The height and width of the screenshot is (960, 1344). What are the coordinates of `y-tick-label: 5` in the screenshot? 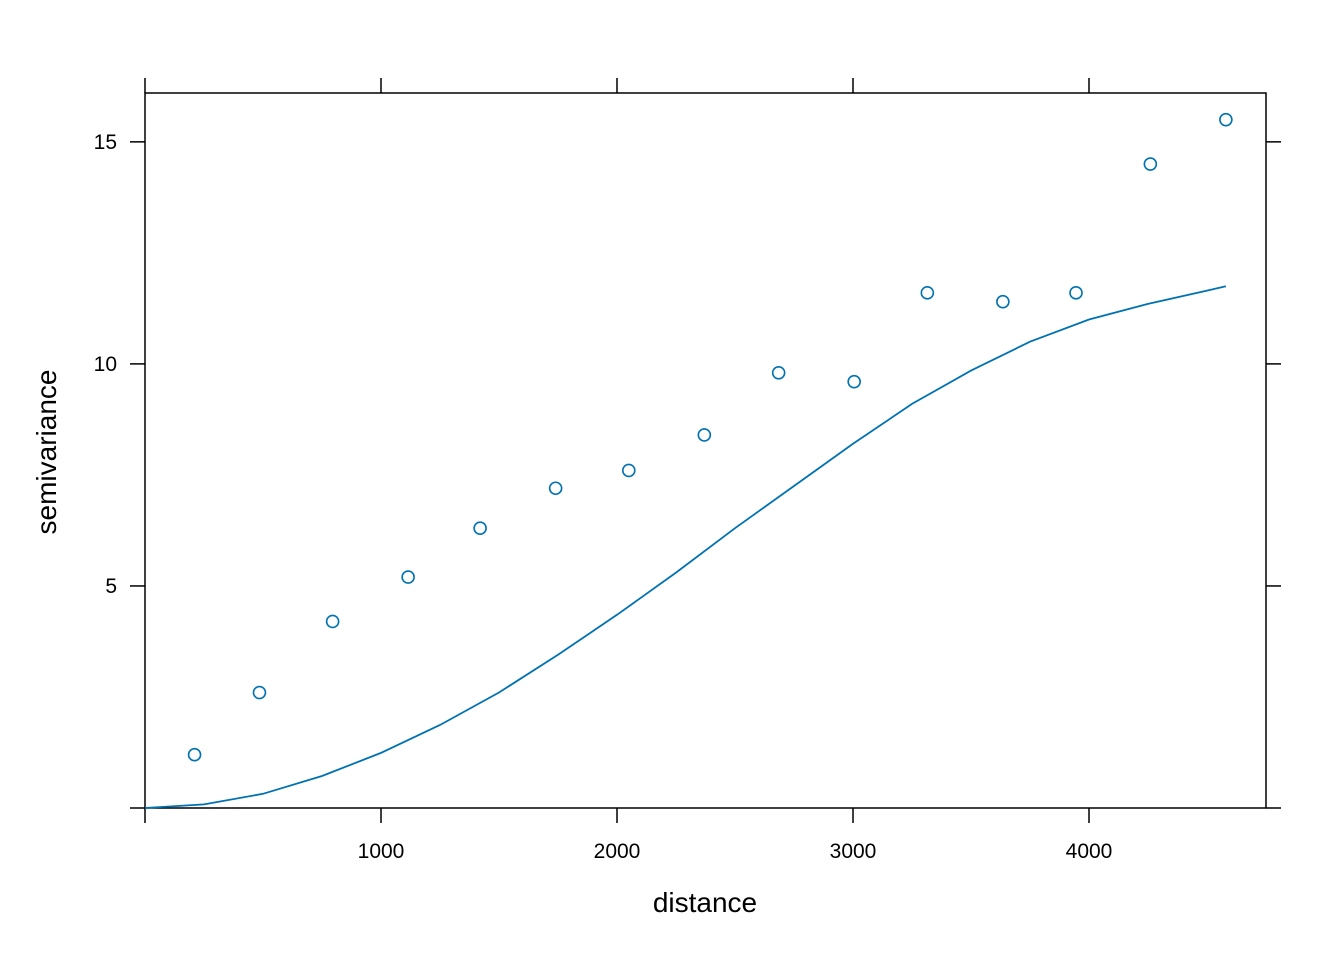 It's located at (111, 586).